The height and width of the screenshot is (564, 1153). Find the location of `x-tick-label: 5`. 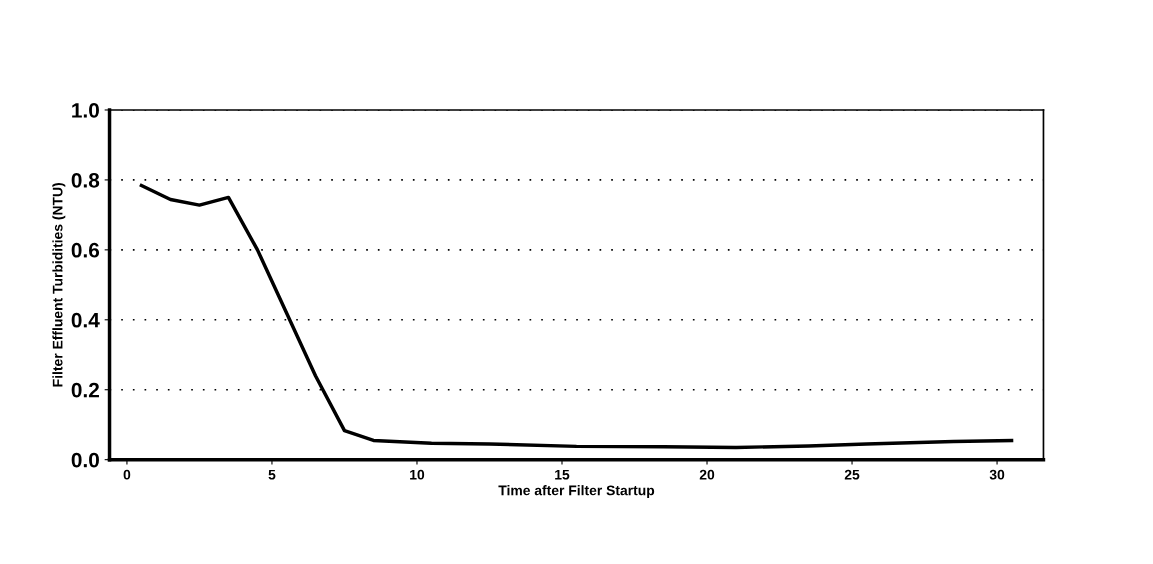

x-tick-label: 5 is located at coordinates (272, 474).